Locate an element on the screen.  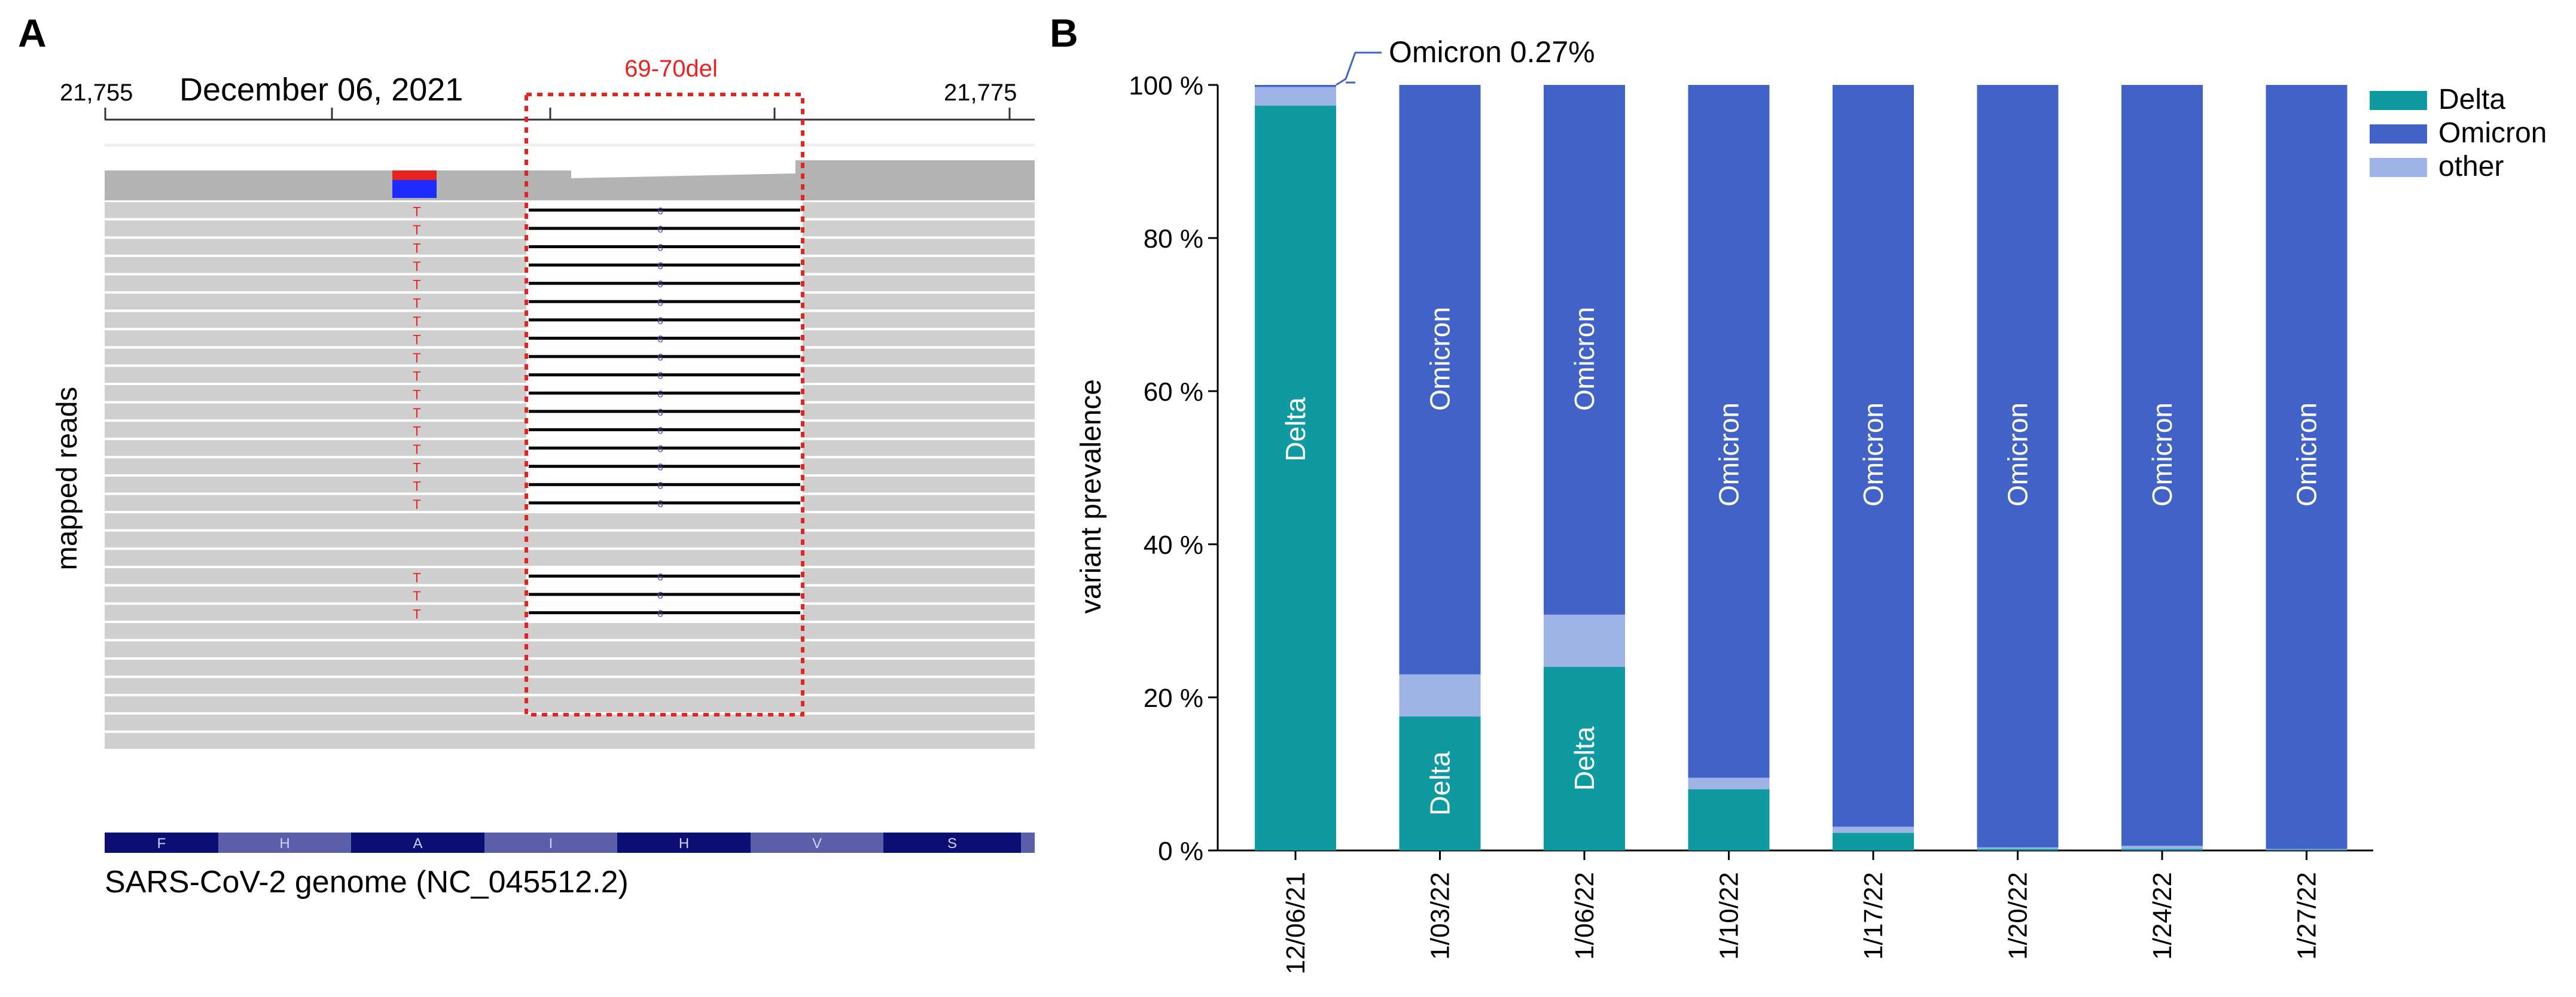
aa-letter: I is located at coordinates (551, 844).